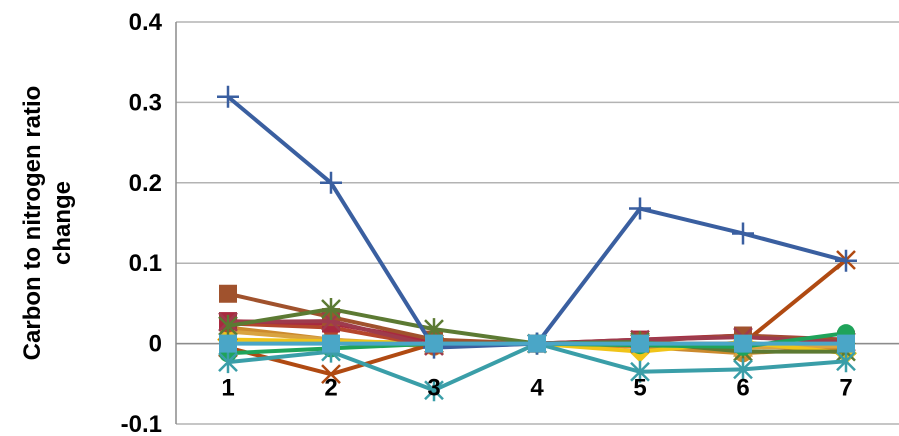 The height and width of the screenshot is (436, 899). Describe the element at coordinates (145, 183) in the screenshot. I see `y-tick-label: 0.2` at that location.